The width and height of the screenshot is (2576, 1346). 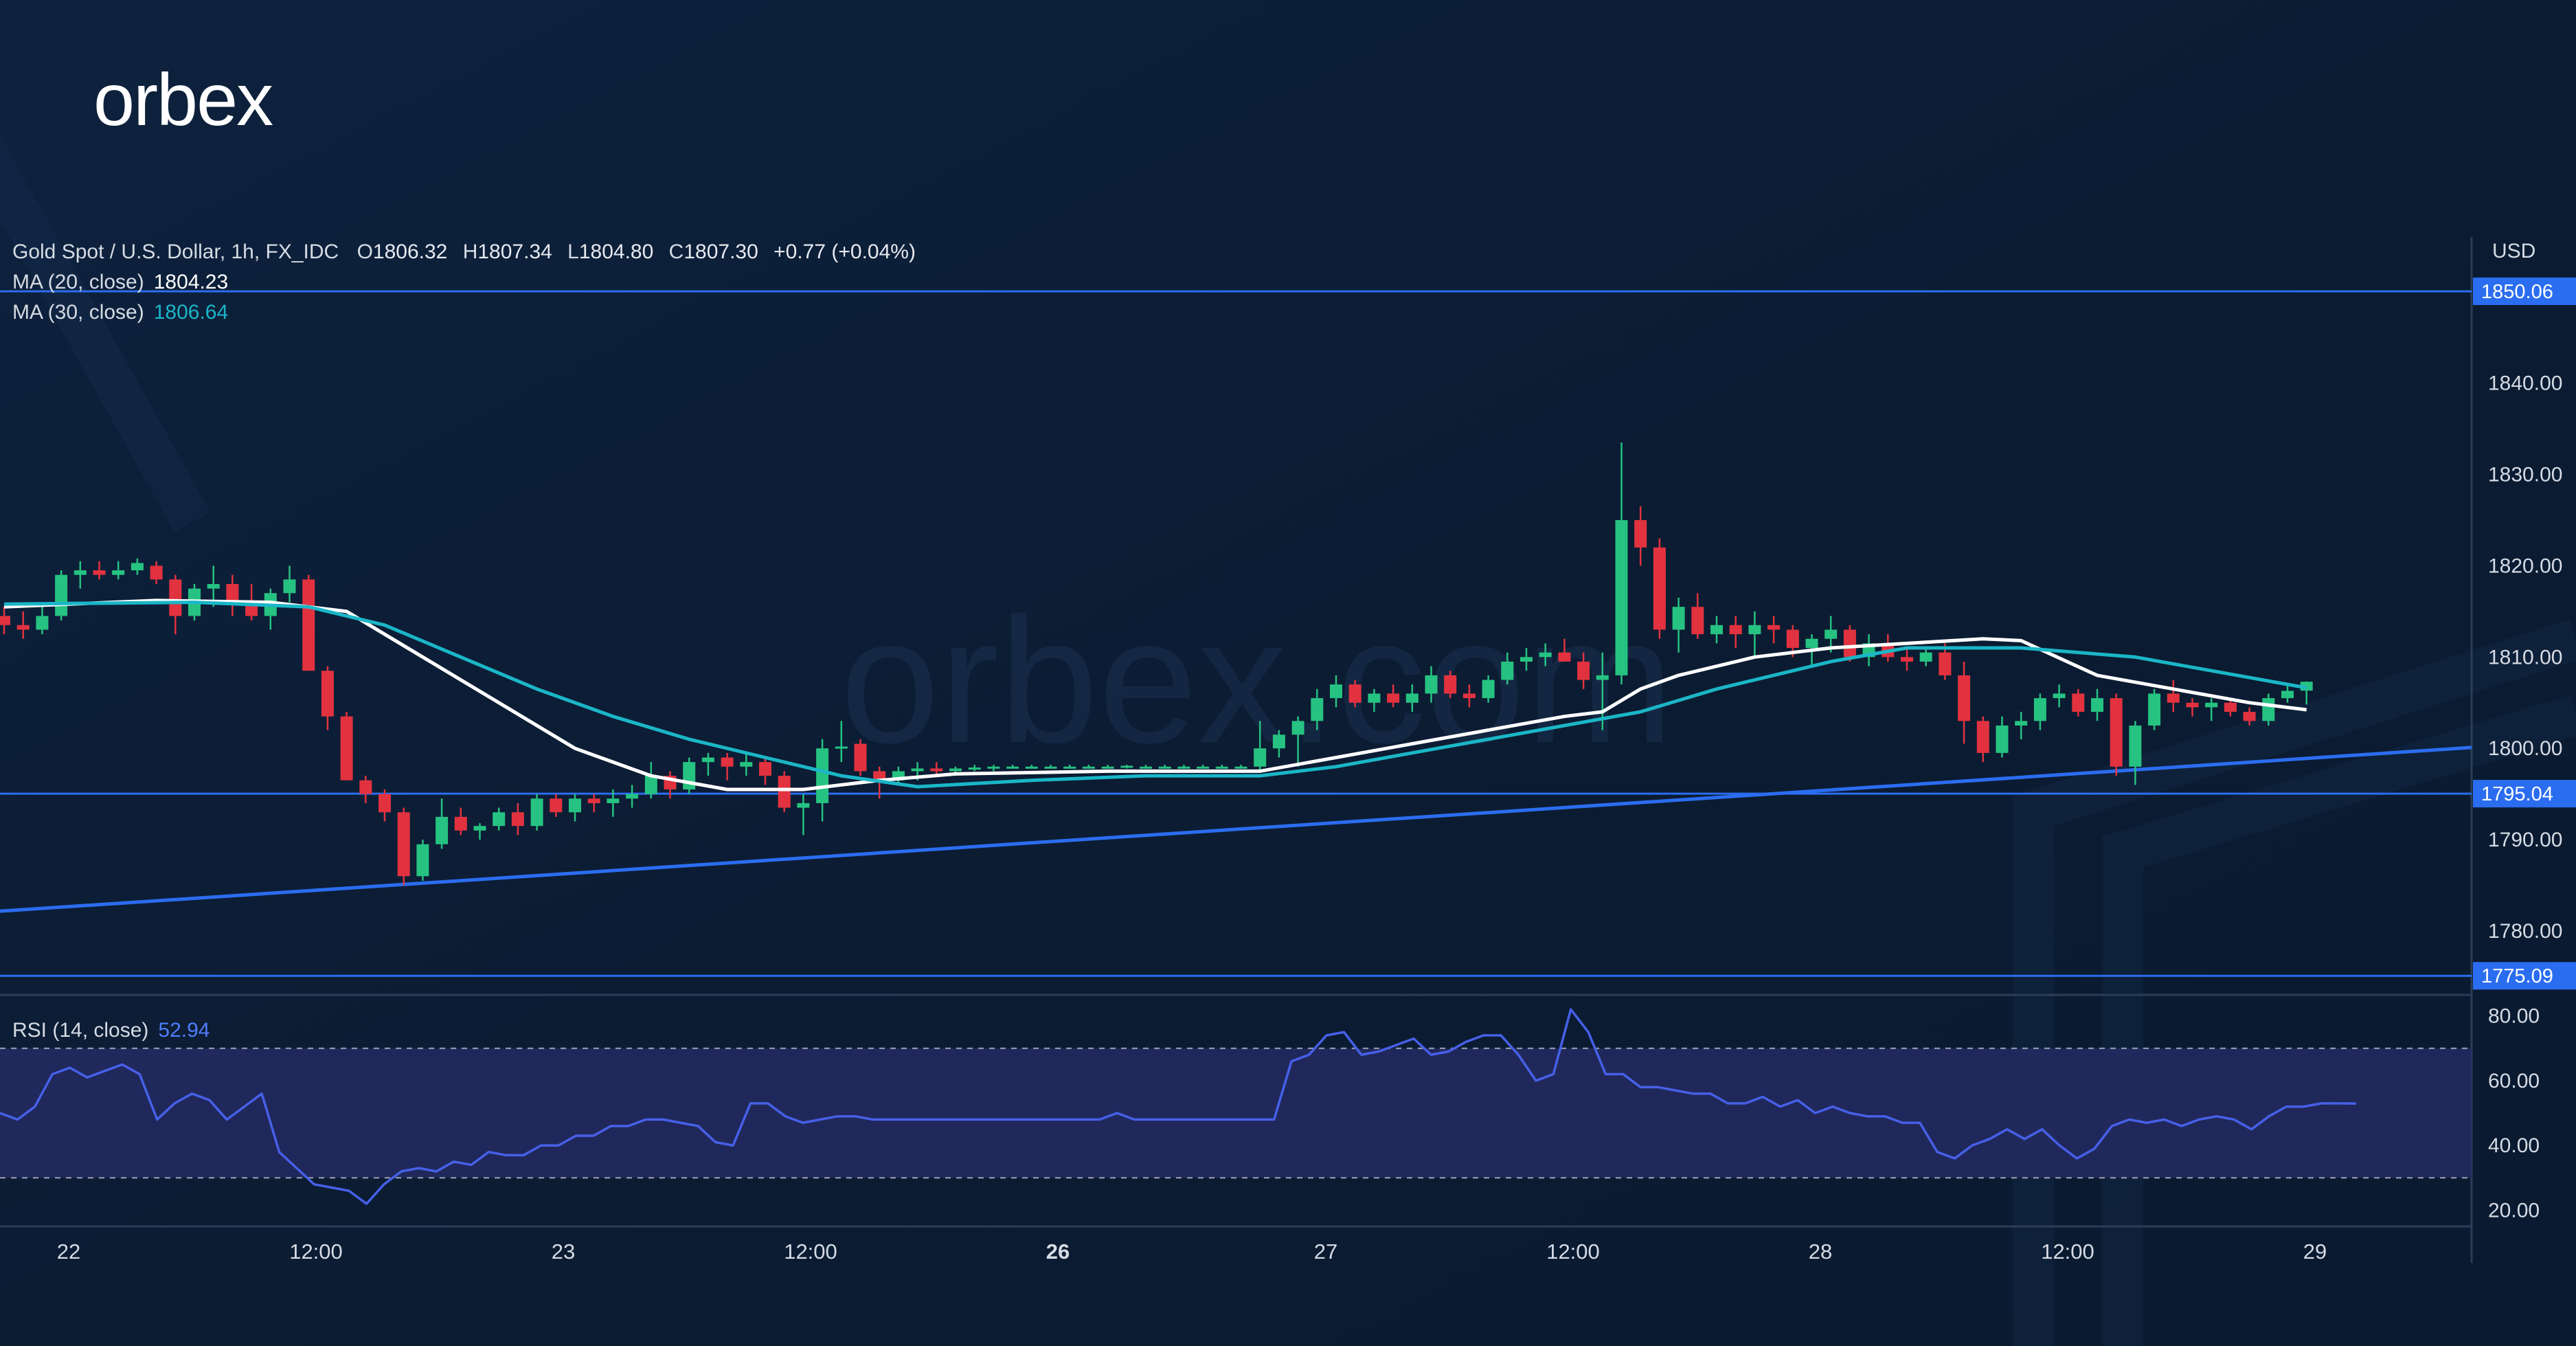 What do you see at coordinates (80, 1030) in the screenshot?
I see `rsi-label: RSI (14, close)` at bounding box center [80, 1030].